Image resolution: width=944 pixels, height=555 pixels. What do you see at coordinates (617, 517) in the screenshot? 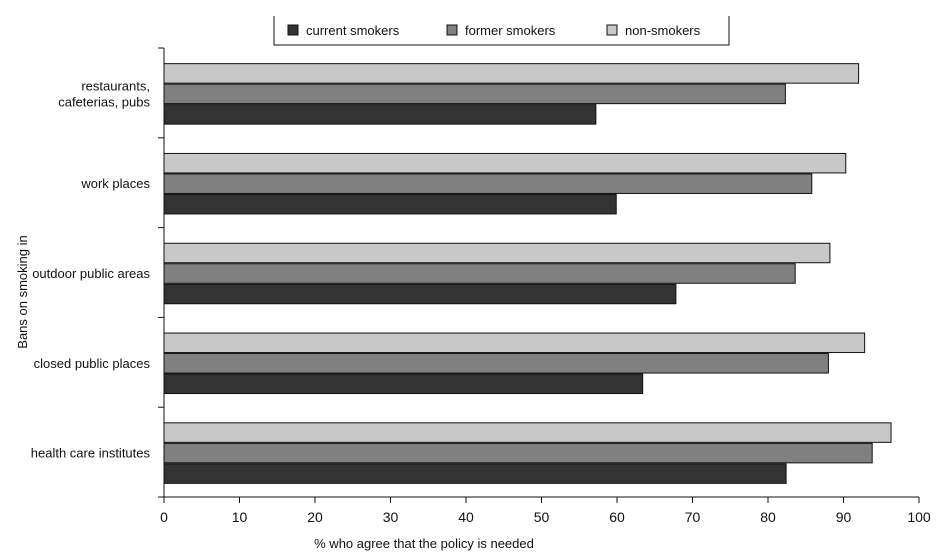
I see `x-tick-label: 60` at bounding box center [617, 517].